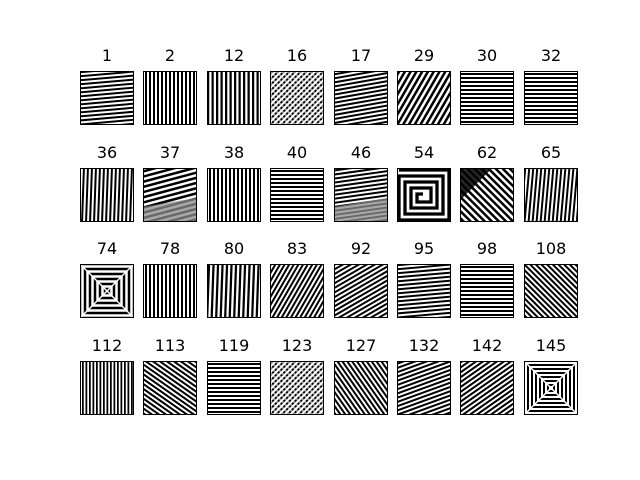 This screenshot has height=480, width=640. I want to click on filter-tile-2: 2, so click(170, 85).